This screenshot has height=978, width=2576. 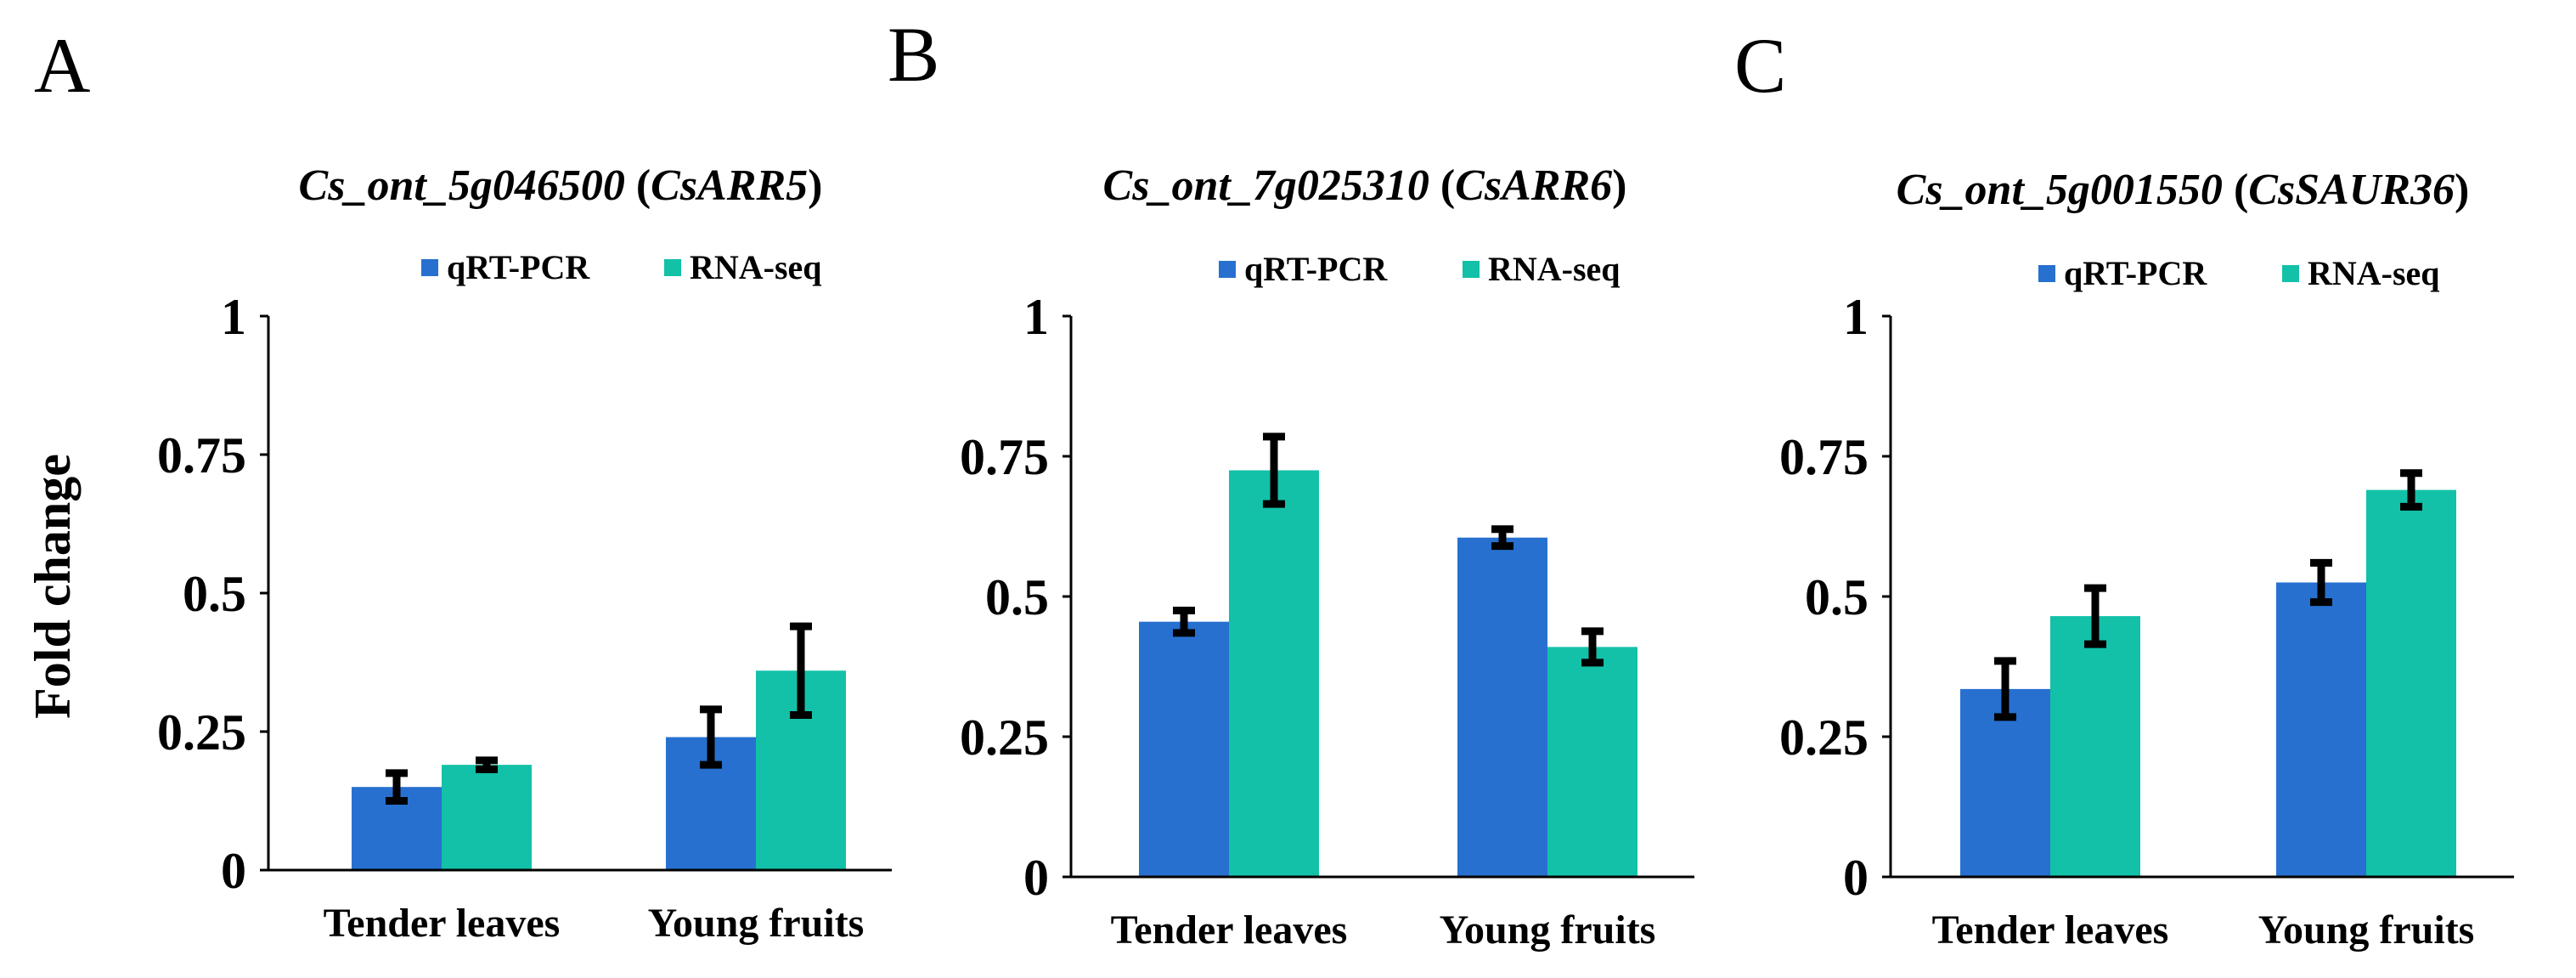 I want to click on panel-b-errorbar-rna-seq-tender-leaves, so click(x=1274, y=470).